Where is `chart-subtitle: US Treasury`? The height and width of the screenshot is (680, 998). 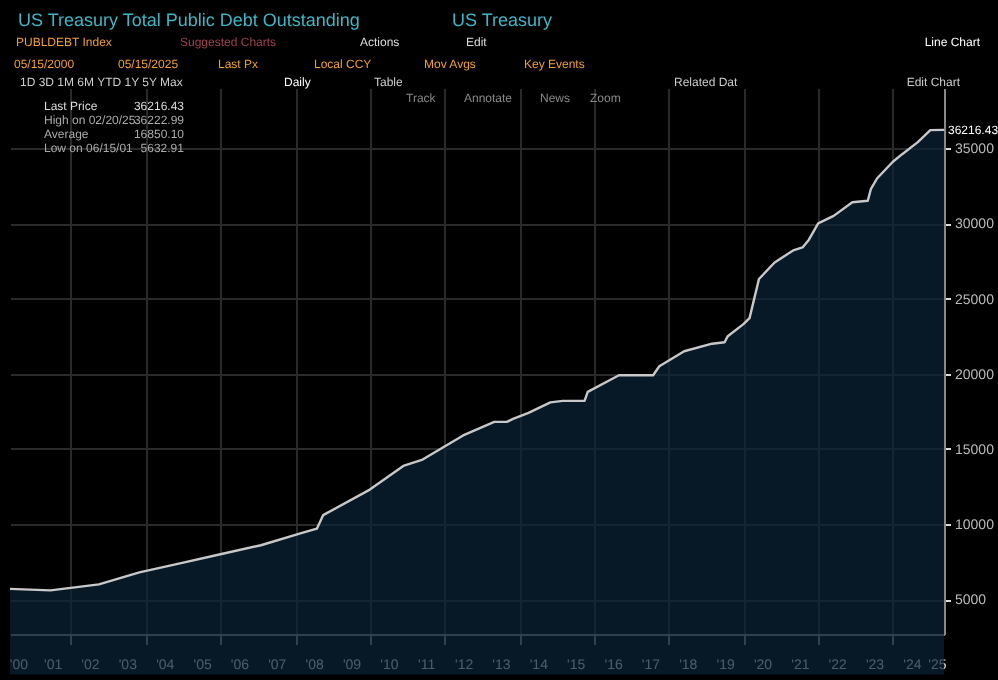
chart-subtitle: US Treasury is located at coordinates (503, 20).